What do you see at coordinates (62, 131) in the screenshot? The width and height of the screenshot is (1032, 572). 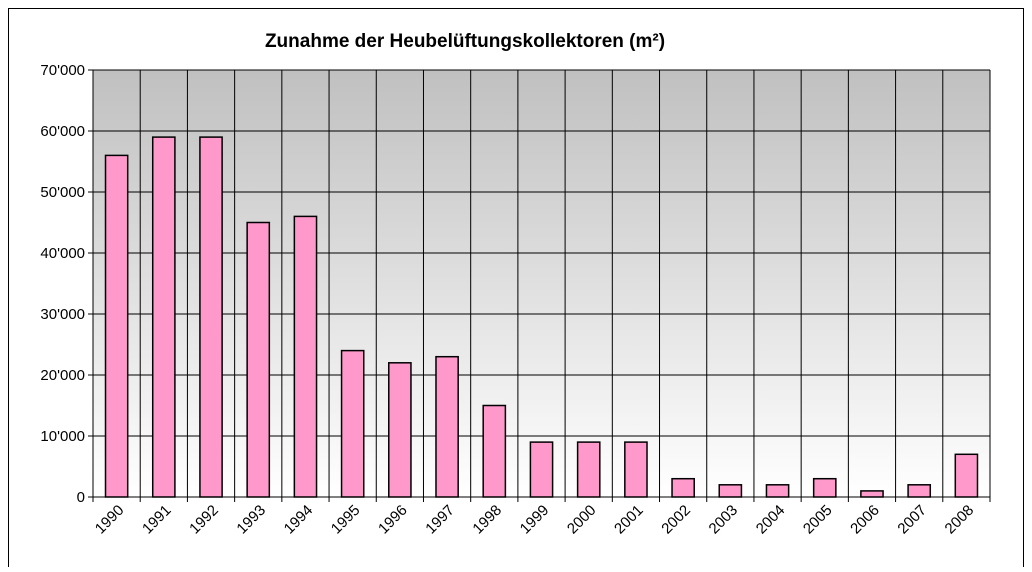 I see `y-tick-label: 60'000` at bounding box center [62, 131].